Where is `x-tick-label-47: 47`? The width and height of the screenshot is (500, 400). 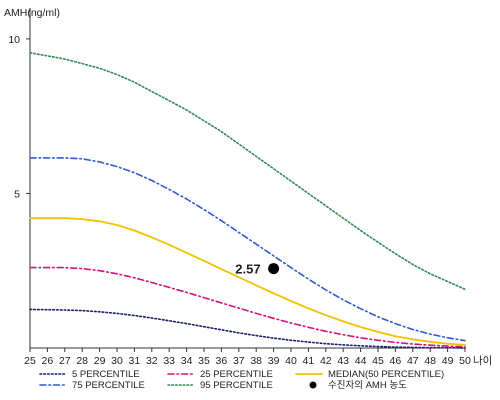
x-tick-label-47: 47 is located at coordinates (413, 361).